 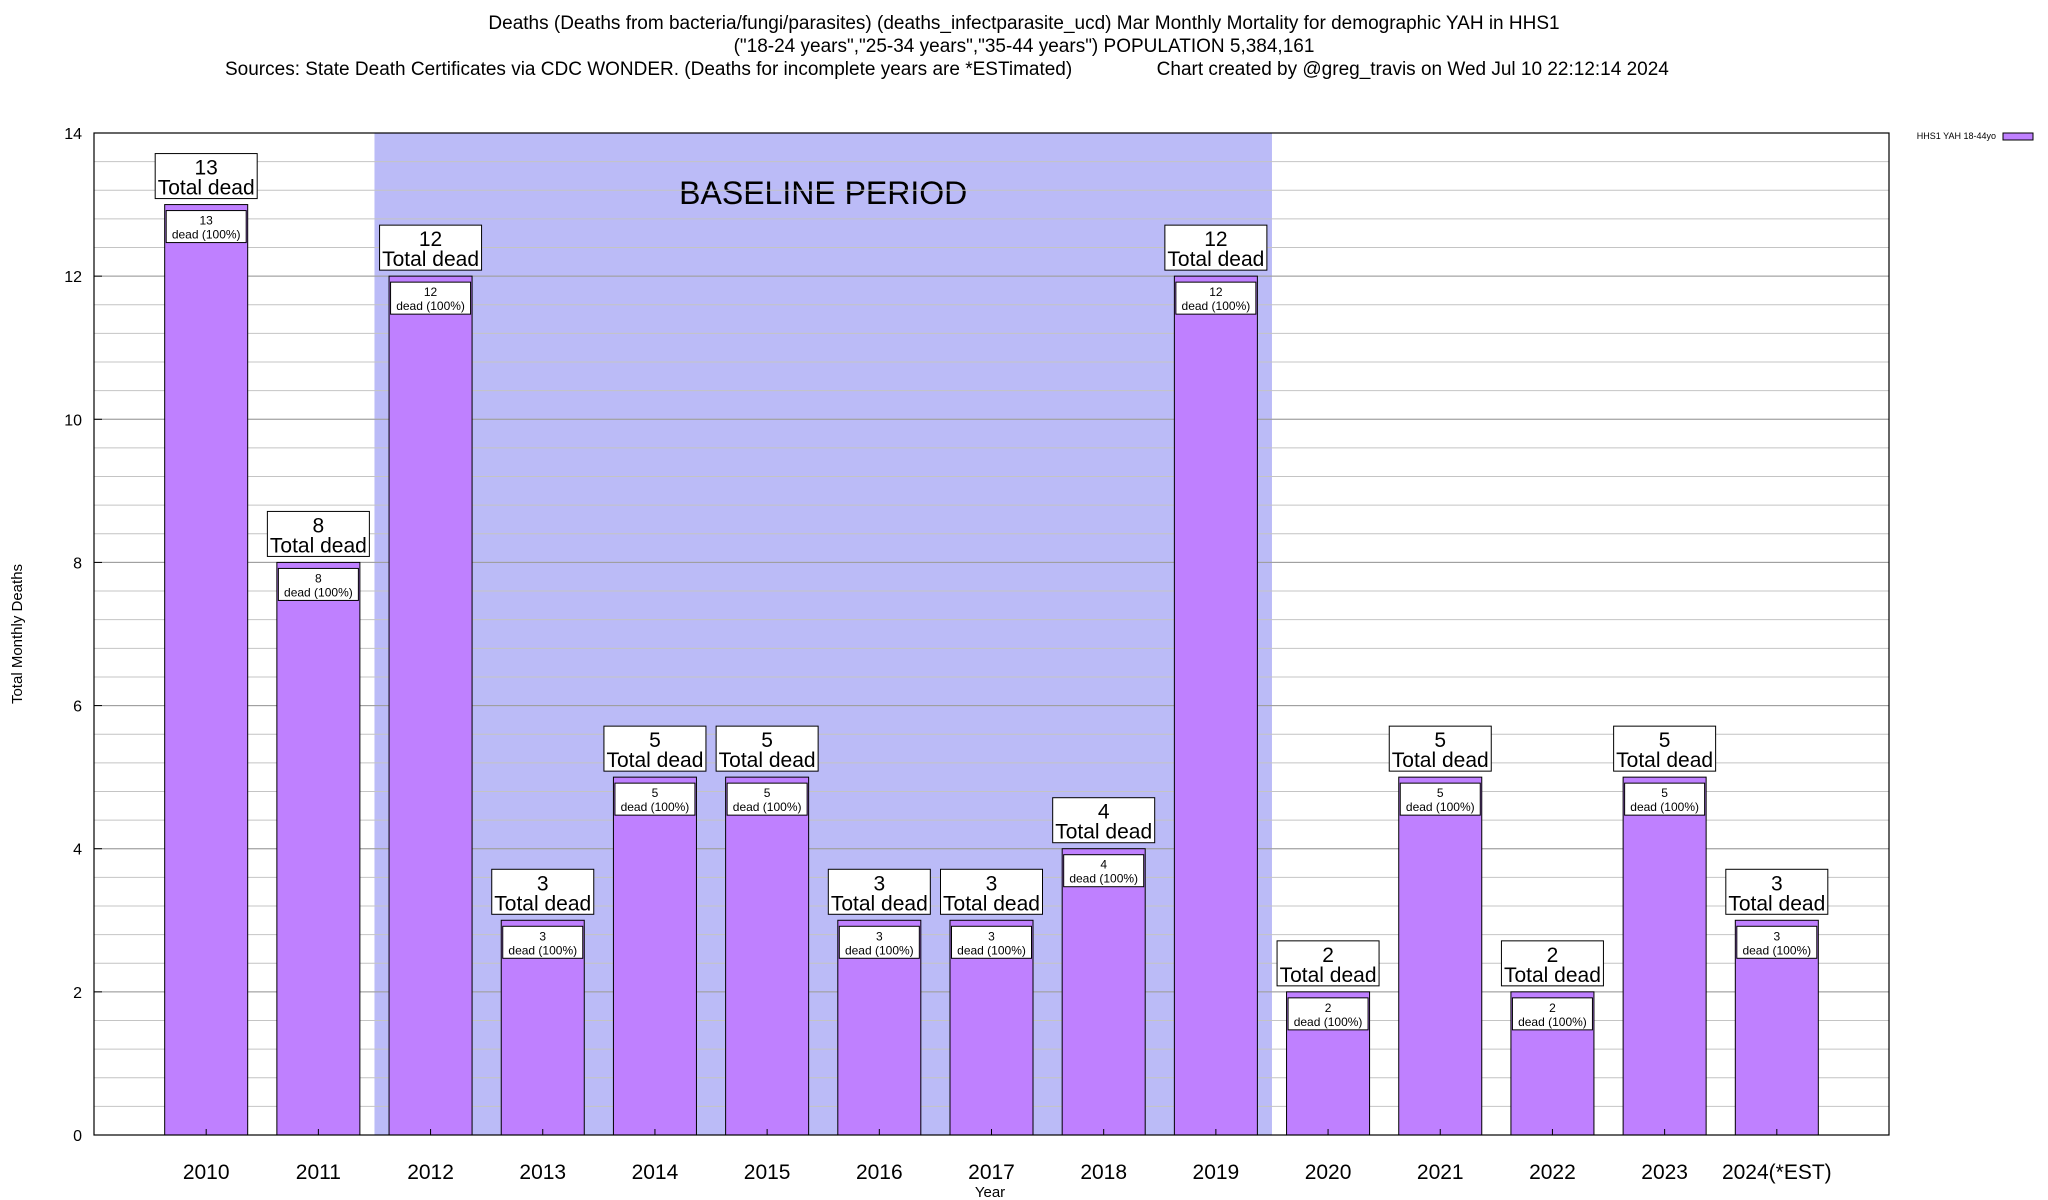 I want to click on bar-inner-value-label: 8, so click(x=318, y=578).